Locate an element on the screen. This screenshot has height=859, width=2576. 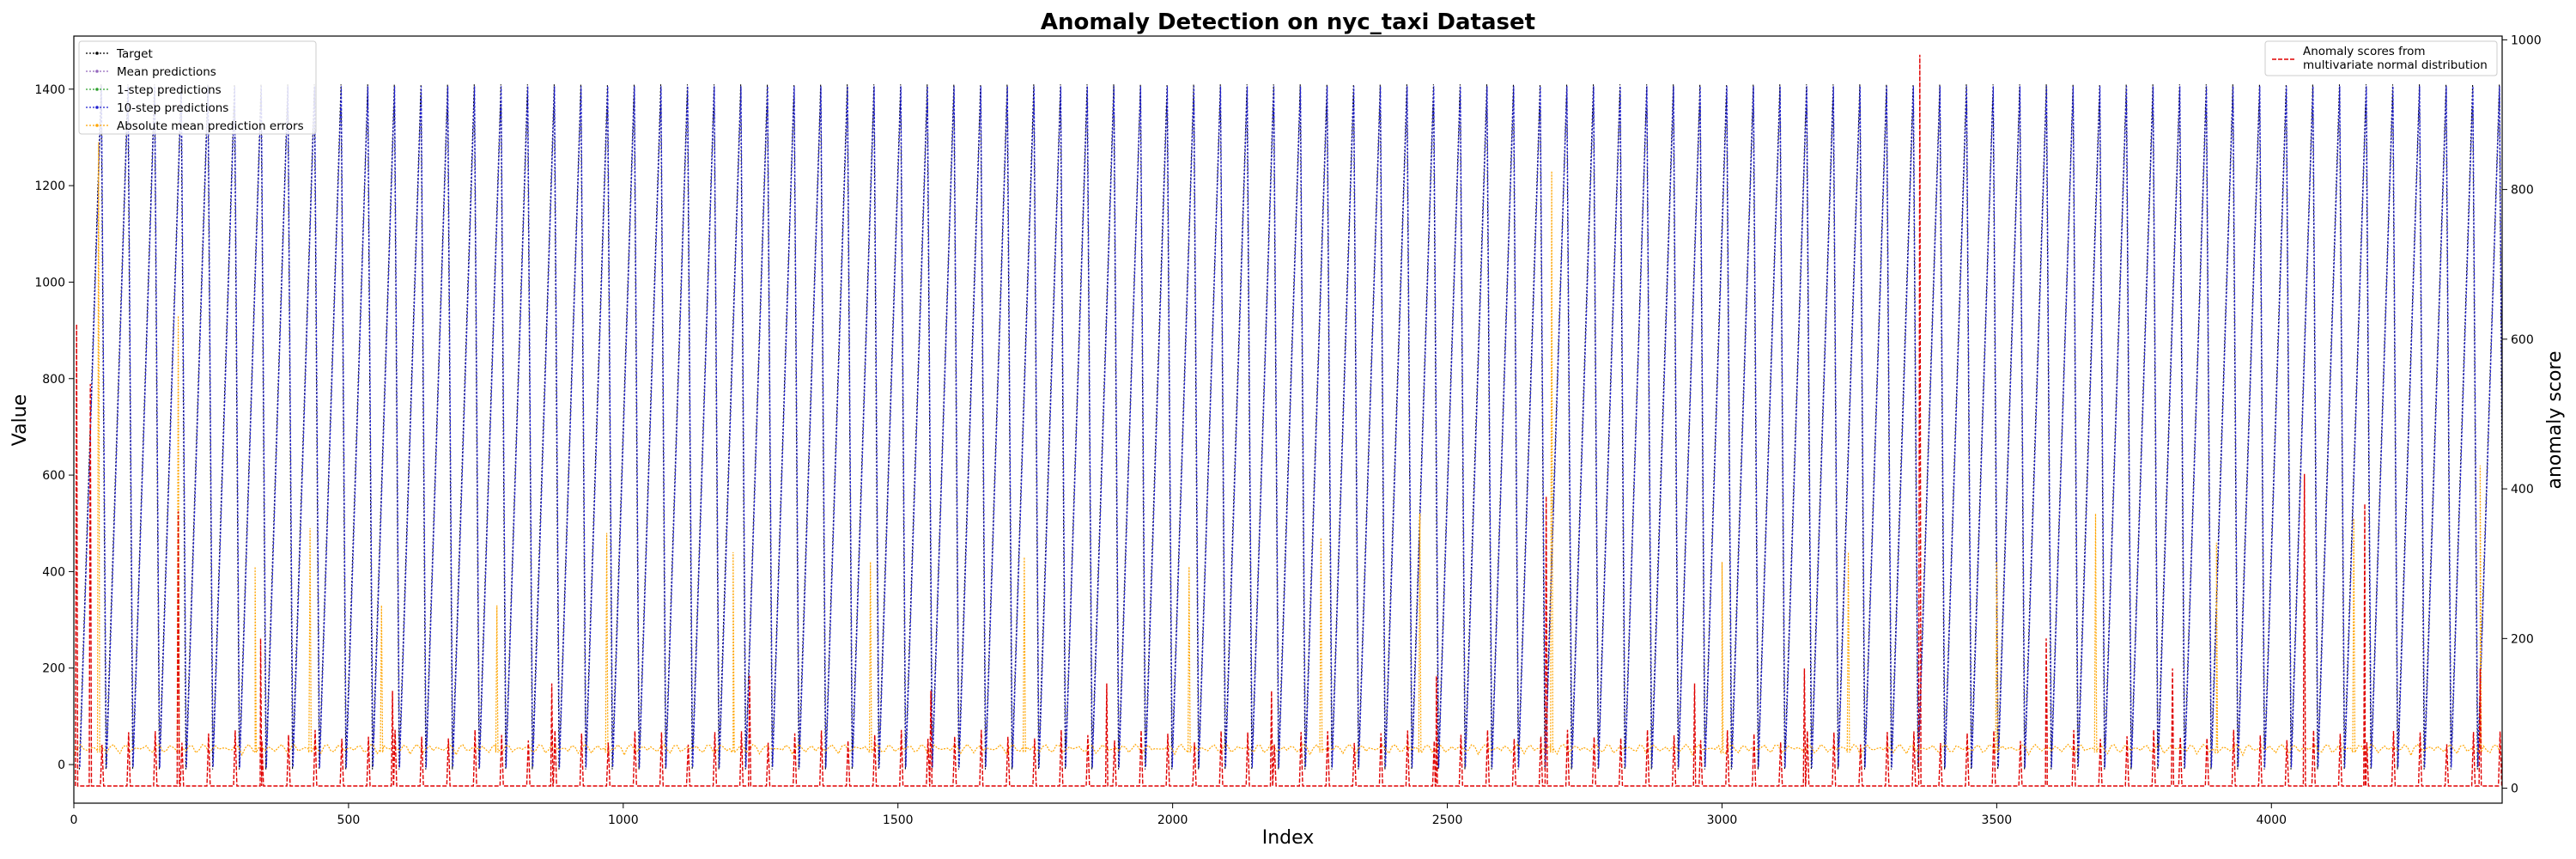
y-tick-label: 800 is located at coordinates (53, 380).